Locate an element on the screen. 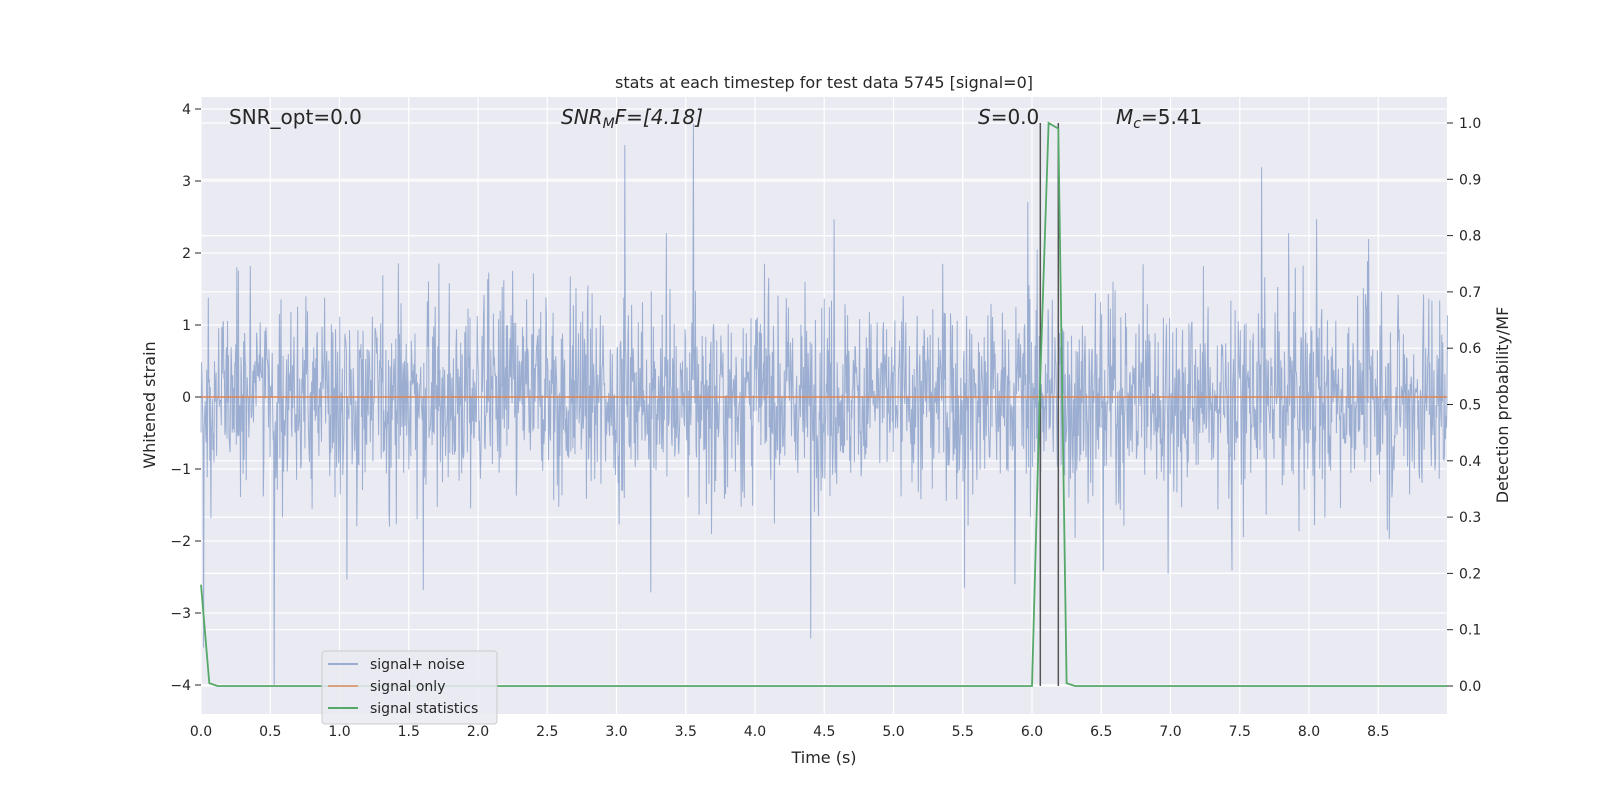 This screenshot has height=804, width=1600. legend-label-signal: signal only is located at coordinates (407, 687).